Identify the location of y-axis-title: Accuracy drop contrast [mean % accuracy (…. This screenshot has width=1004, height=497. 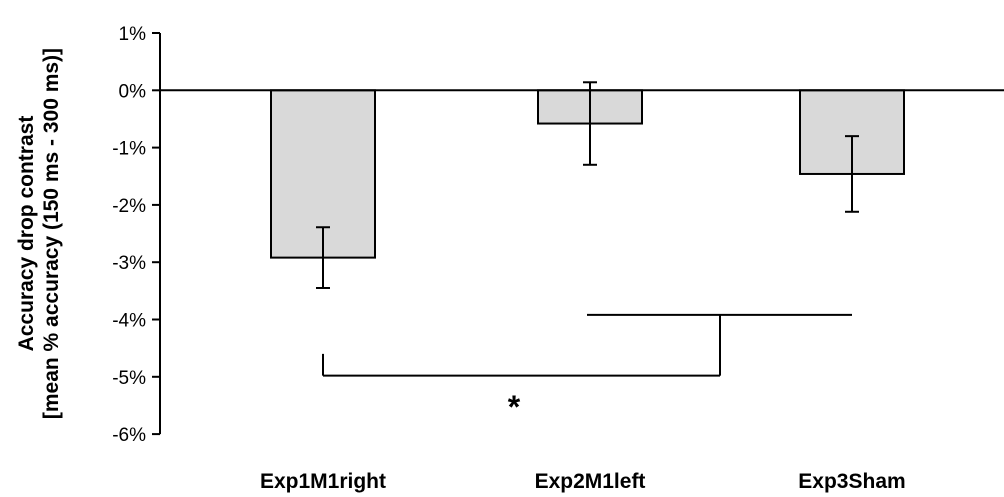
(39, 233).